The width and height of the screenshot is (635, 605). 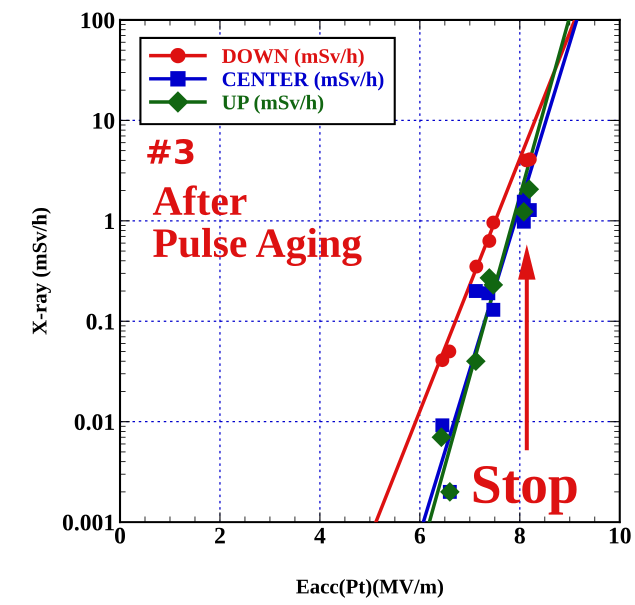 What do you see at coordinates (620, 536) in the screenshot?
I see `x-tick-label: 10` at bounding box center [620, 536].